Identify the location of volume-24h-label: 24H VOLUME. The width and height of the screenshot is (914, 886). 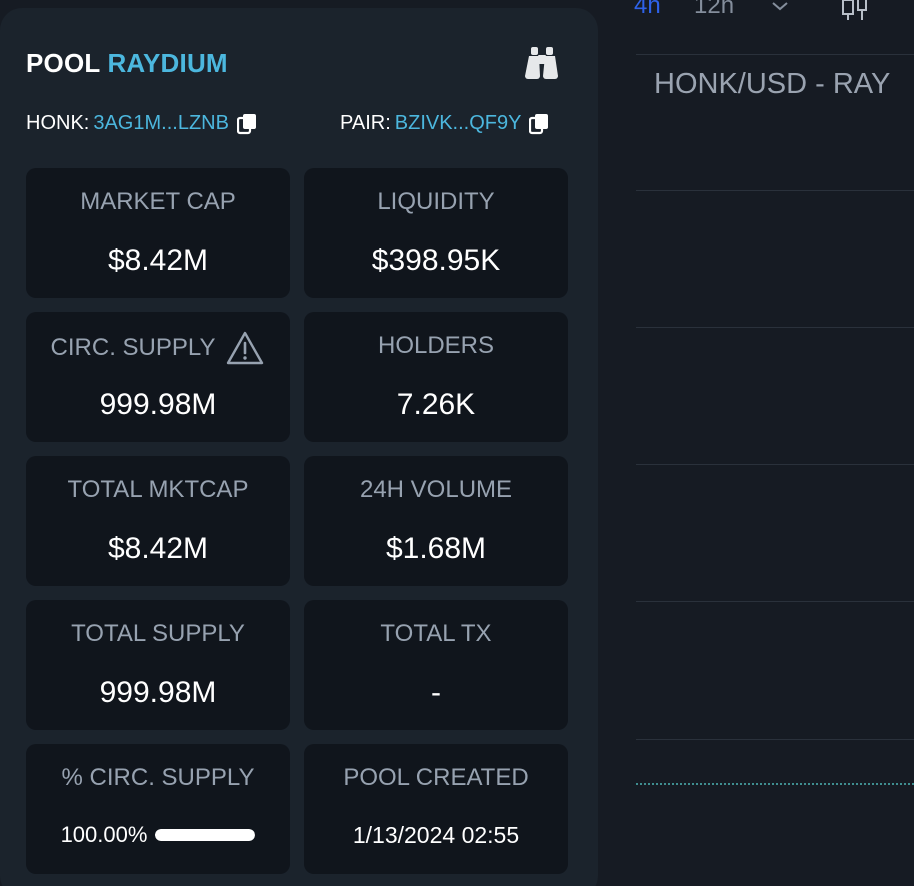
(436, 489).